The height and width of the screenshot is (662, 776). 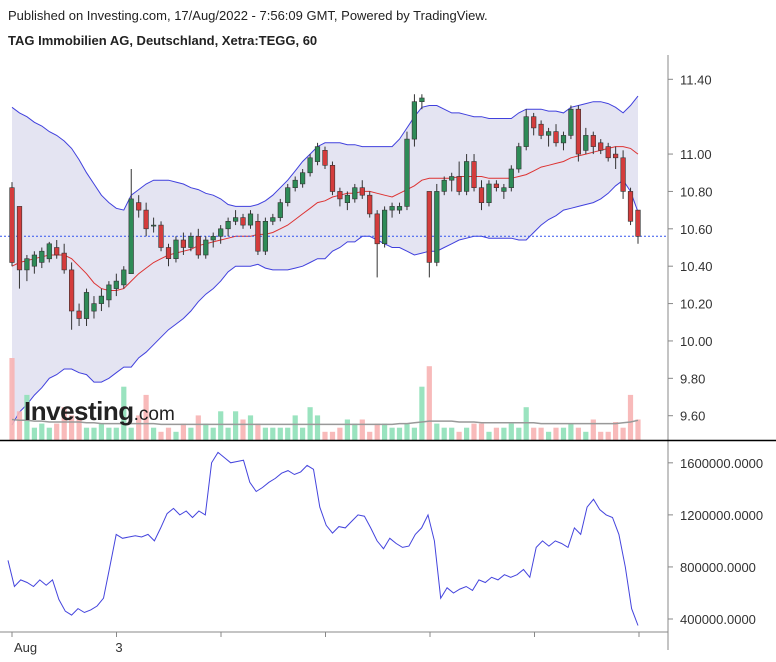 I want to click on volume-layer, so click(x=325, y=399).